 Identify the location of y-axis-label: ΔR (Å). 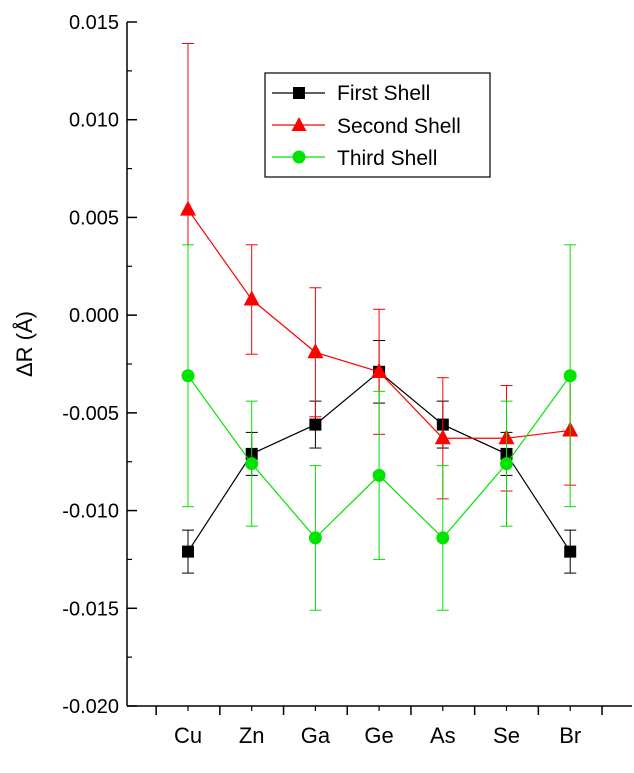
(24, 344).